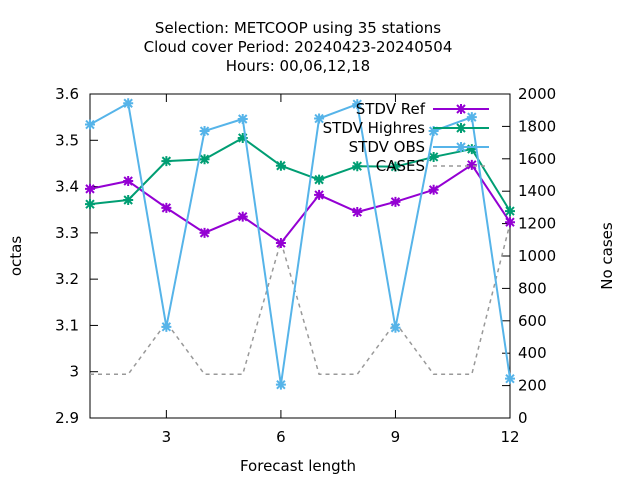  I want to click on y-tick-label: 3.5, so click(67, 140).